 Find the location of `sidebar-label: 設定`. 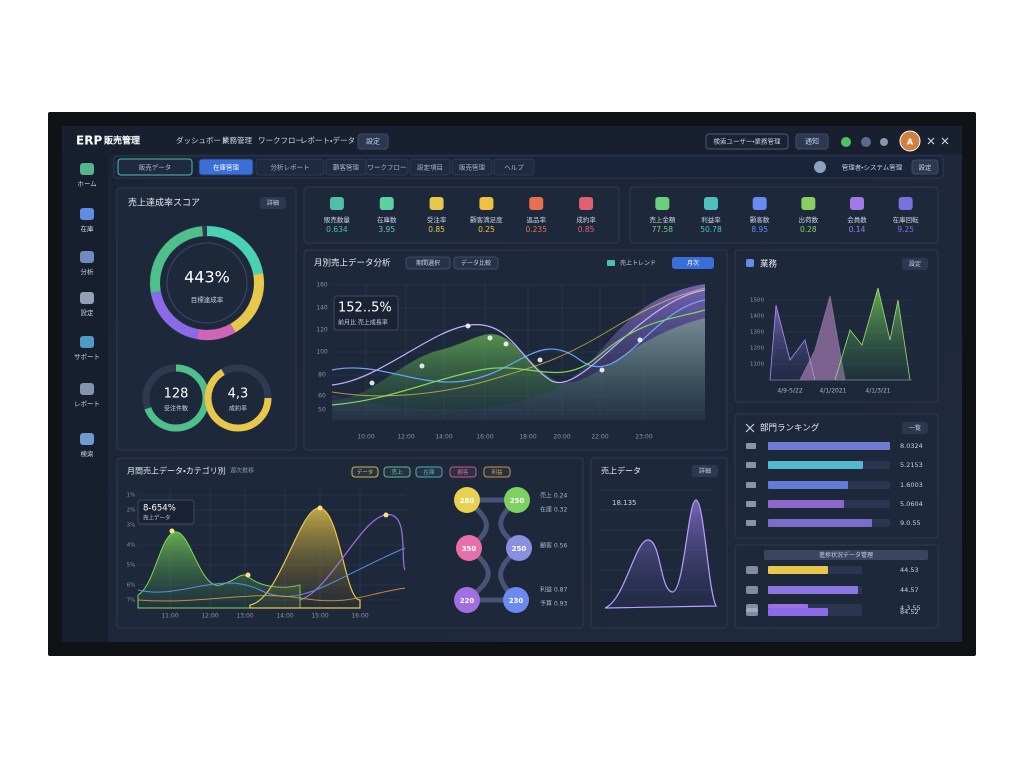

sidebar-label: 設定 is located at coordinates (88, 313).